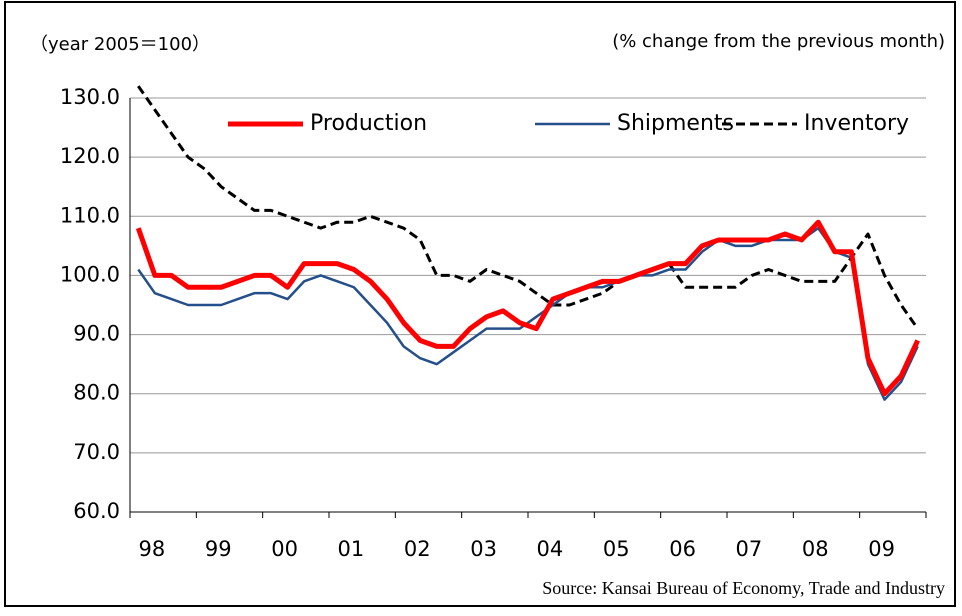 The height and width of the screenshot is (616, 962). I want to click on legend-label: Shipments, so click(675, 123).